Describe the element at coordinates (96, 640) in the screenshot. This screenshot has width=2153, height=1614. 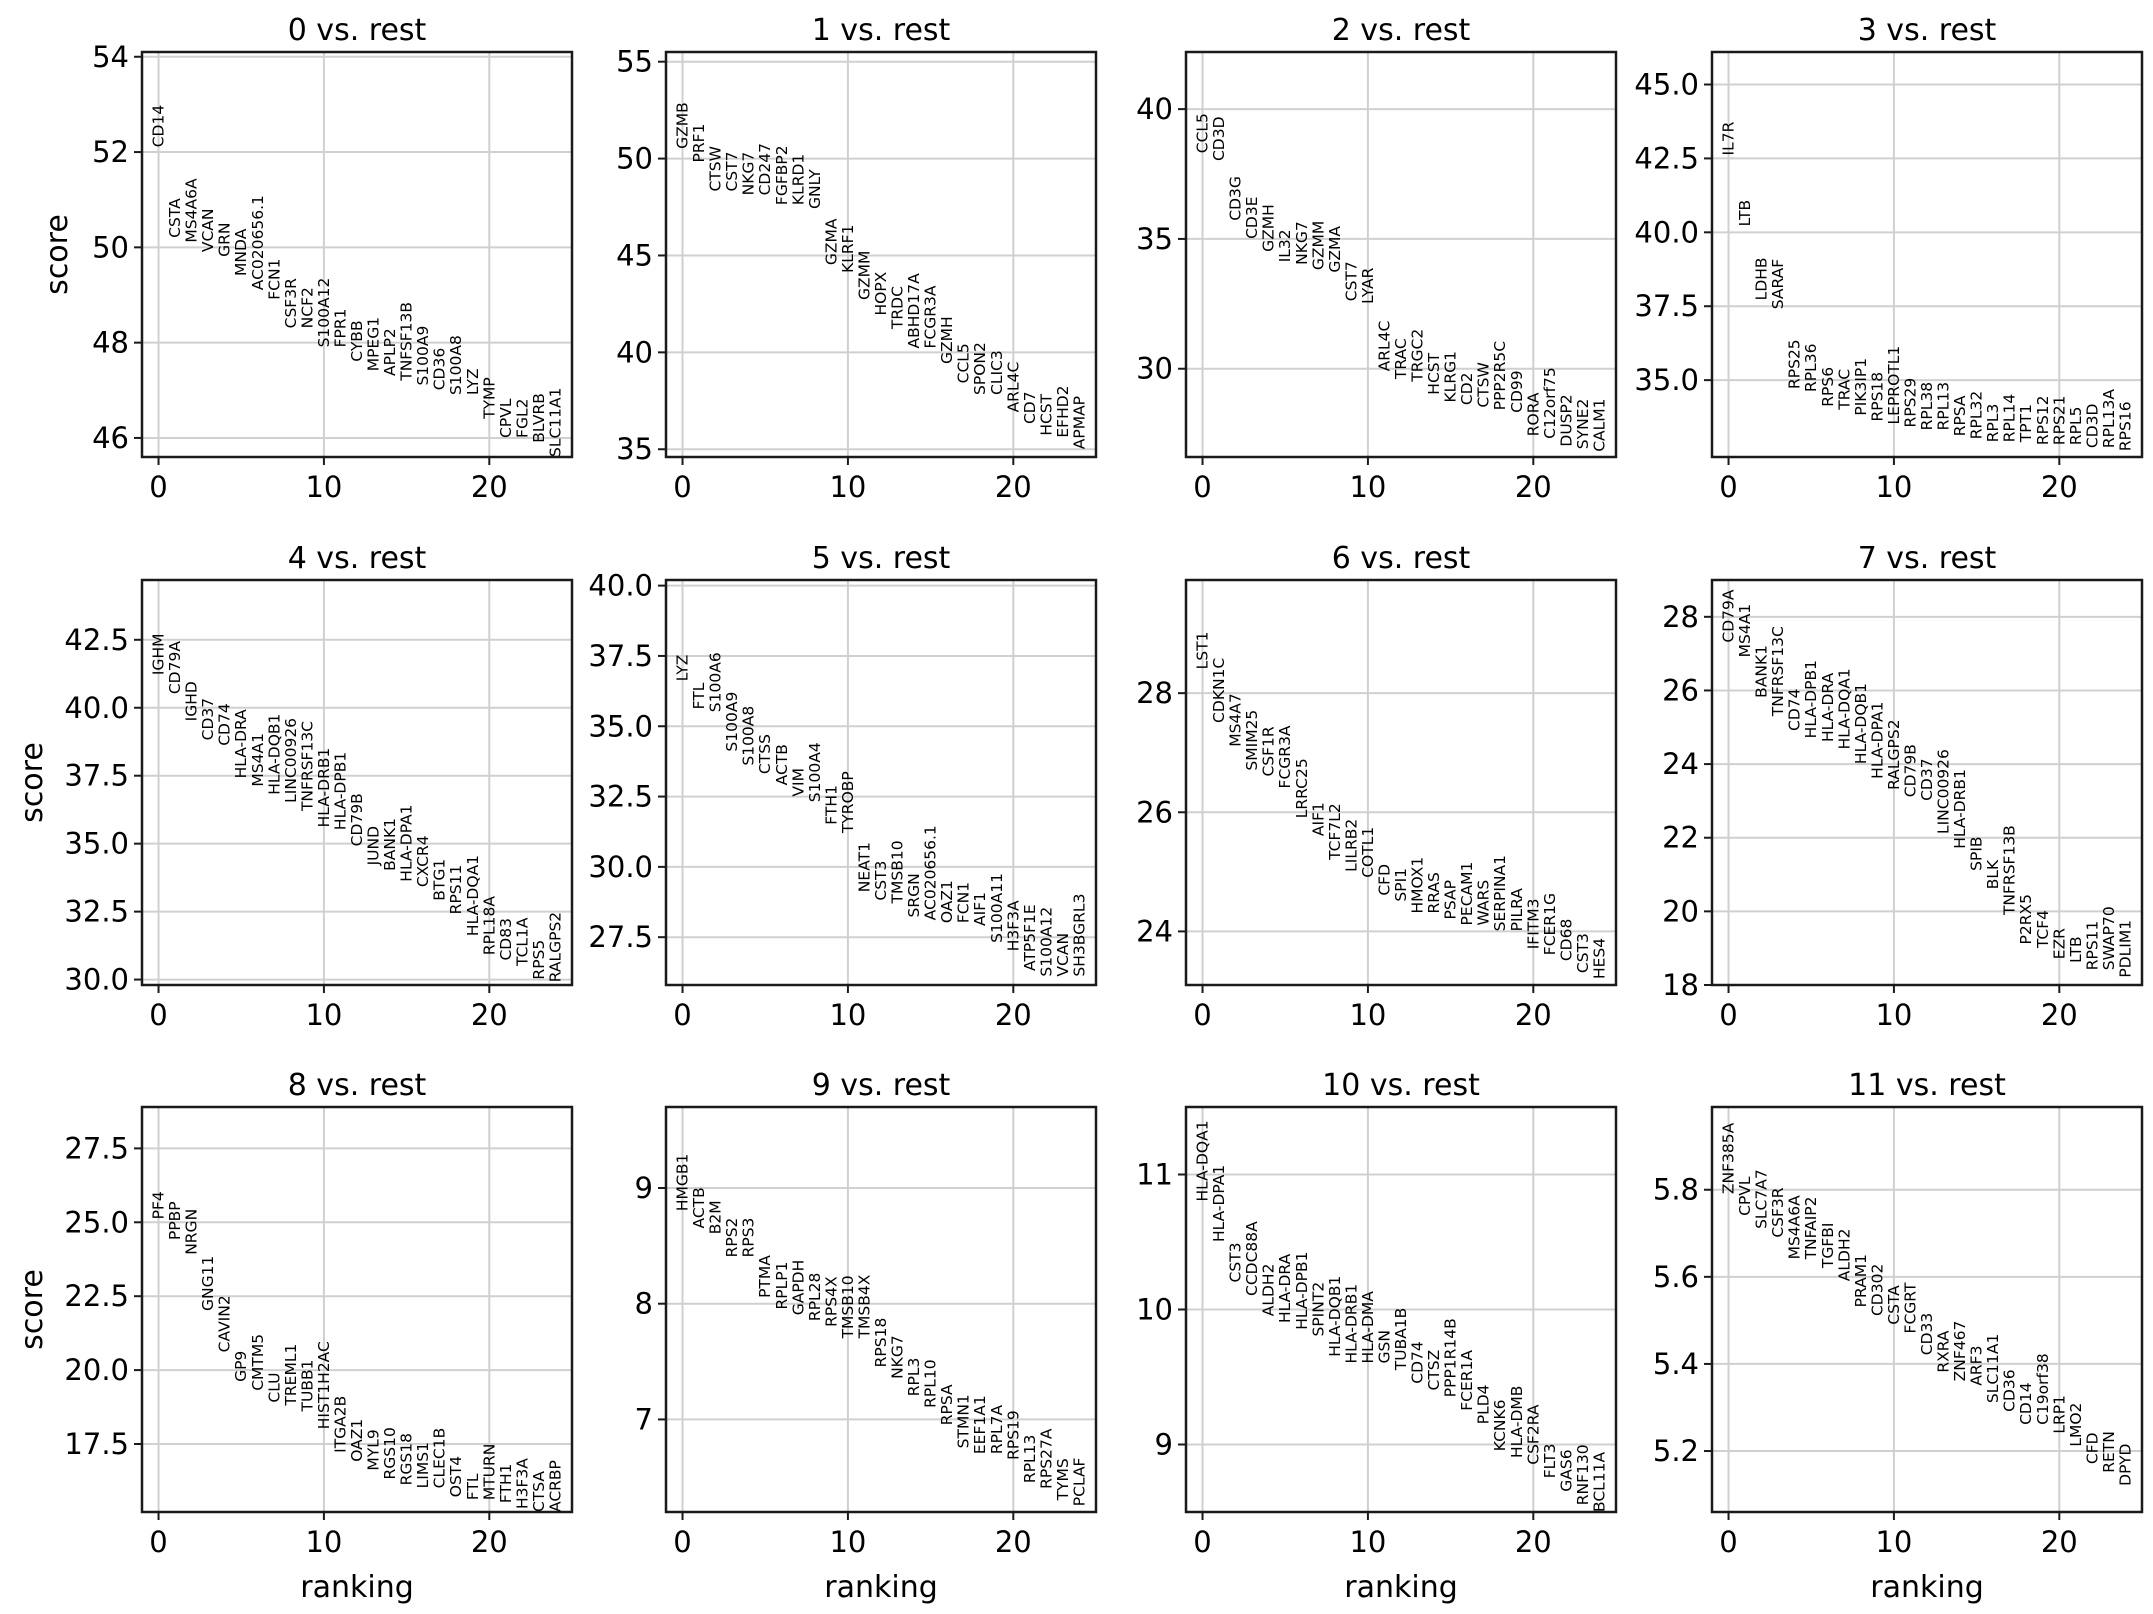
I see `y-tick-label: 42.5` at that location.